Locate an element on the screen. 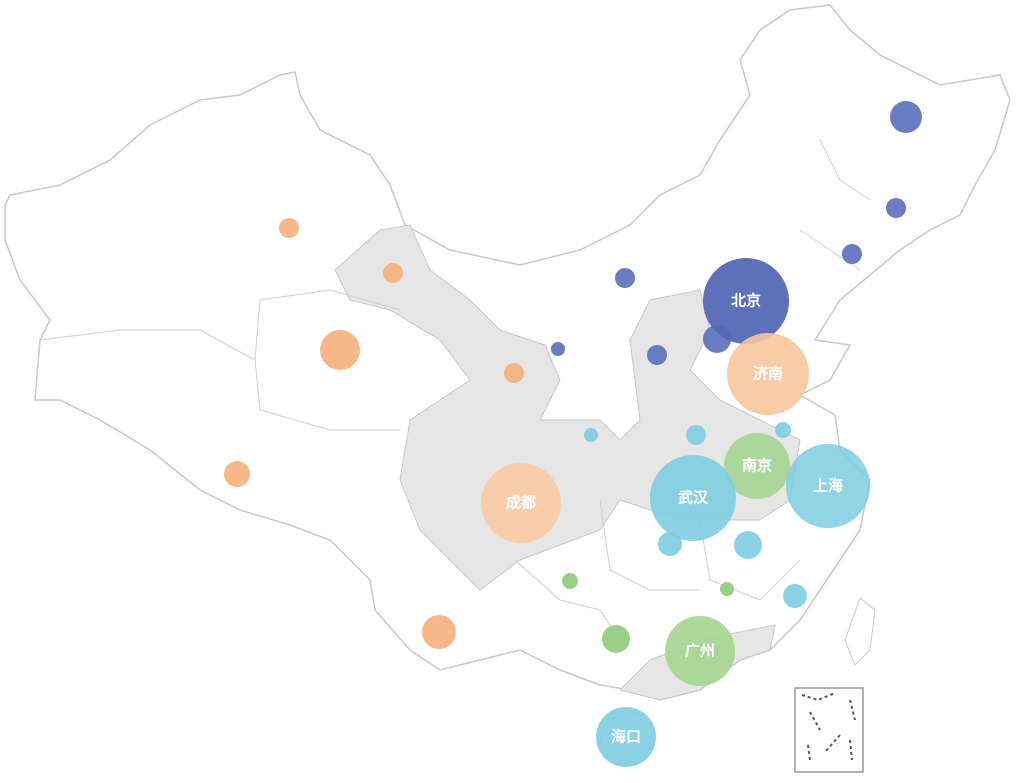  city-label: 上海 is located at coordinates (828, 486).